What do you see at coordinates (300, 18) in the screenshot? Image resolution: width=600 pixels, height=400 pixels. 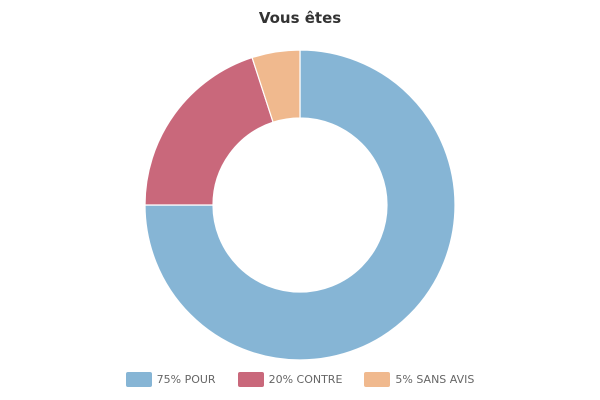 I see `chart-title: Vous êtes` at bounding box center [300, 18].